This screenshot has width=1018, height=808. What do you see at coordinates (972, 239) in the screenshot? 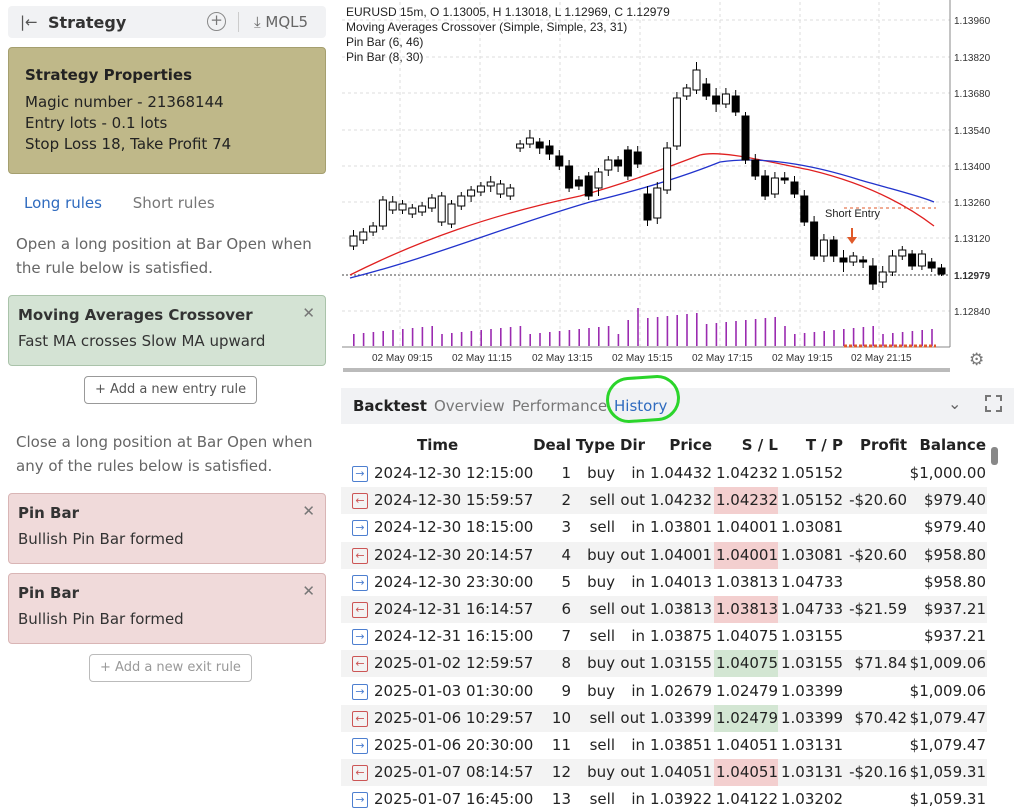
I see `price-tick-label: 1.13120` at bounding box center [972, 239].